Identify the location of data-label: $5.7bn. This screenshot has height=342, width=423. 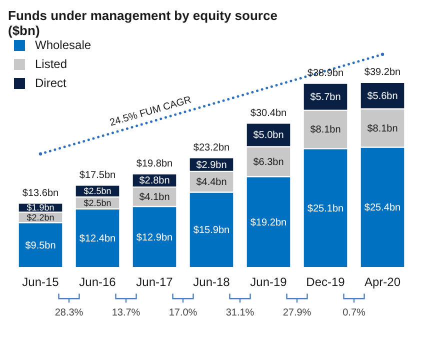
(325, 98).